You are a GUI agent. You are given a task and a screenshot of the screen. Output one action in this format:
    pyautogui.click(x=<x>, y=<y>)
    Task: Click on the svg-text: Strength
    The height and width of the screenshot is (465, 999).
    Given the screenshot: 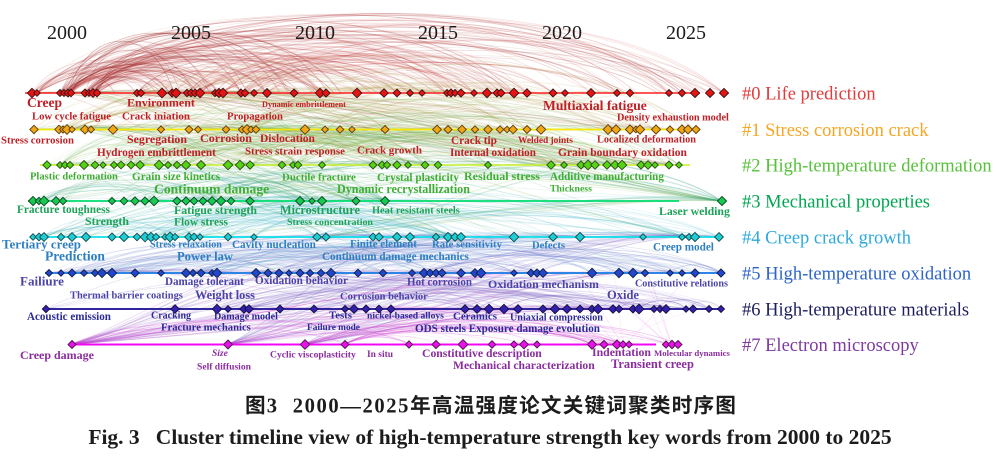 What is the action you would take?
    pyautogui.click(x=107, y=221)
    